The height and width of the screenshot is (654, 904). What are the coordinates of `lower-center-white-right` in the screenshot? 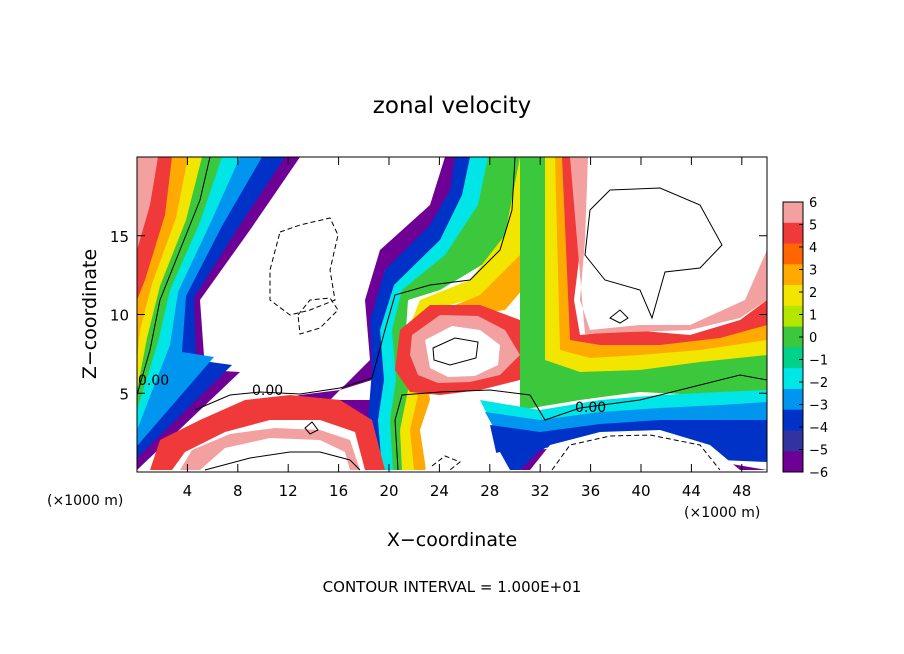 It's located at (495, 461).